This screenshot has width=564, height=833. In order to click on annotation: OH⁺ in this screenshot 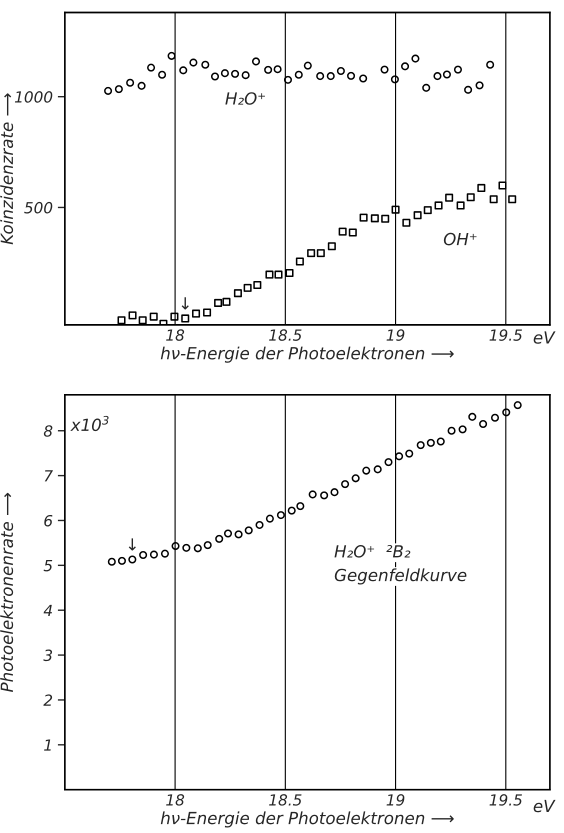, I will do `click(460, 239)`.